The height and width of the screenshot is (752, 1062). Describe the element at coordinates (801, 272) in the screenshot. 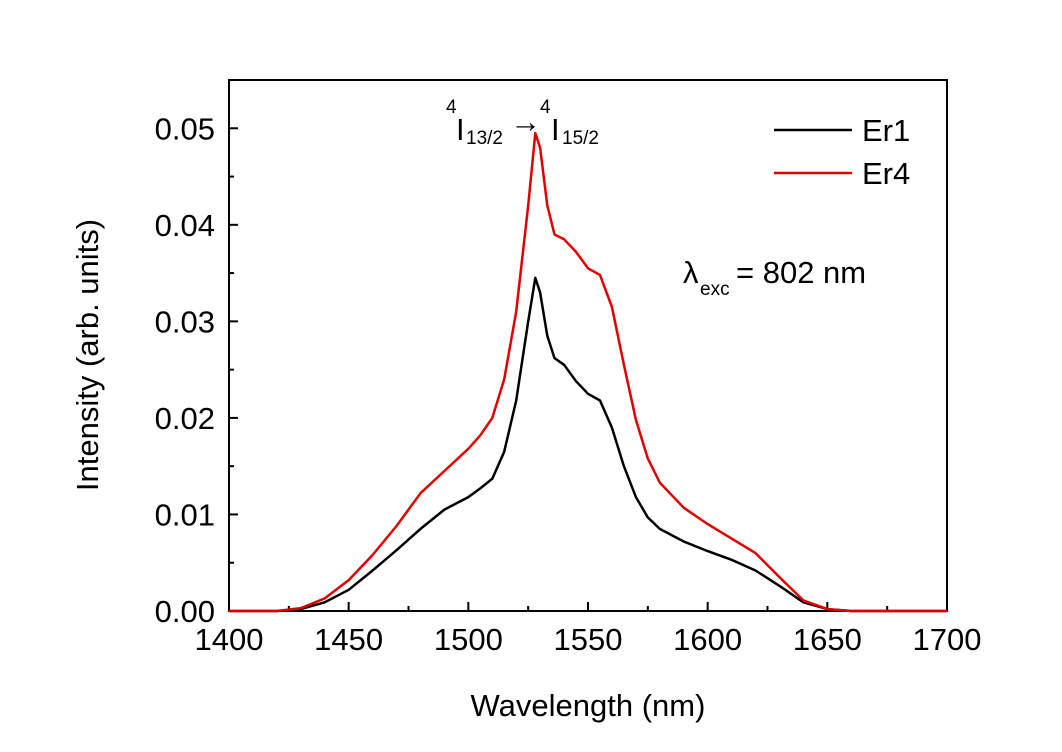

I see `excitation-value: = 802 nm` at that location.